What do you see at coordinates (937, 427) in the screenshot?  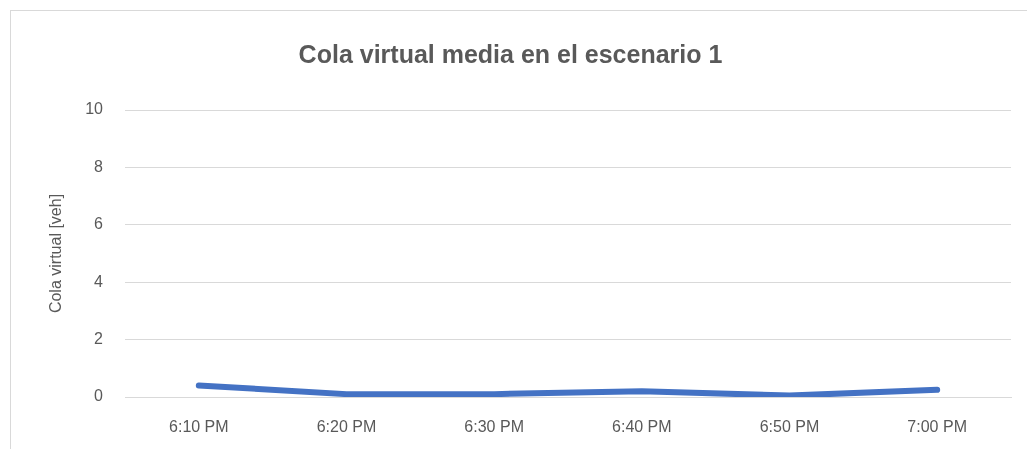 I see `x-tick-label: 7:00 PM` at bounding box center [937, 427].